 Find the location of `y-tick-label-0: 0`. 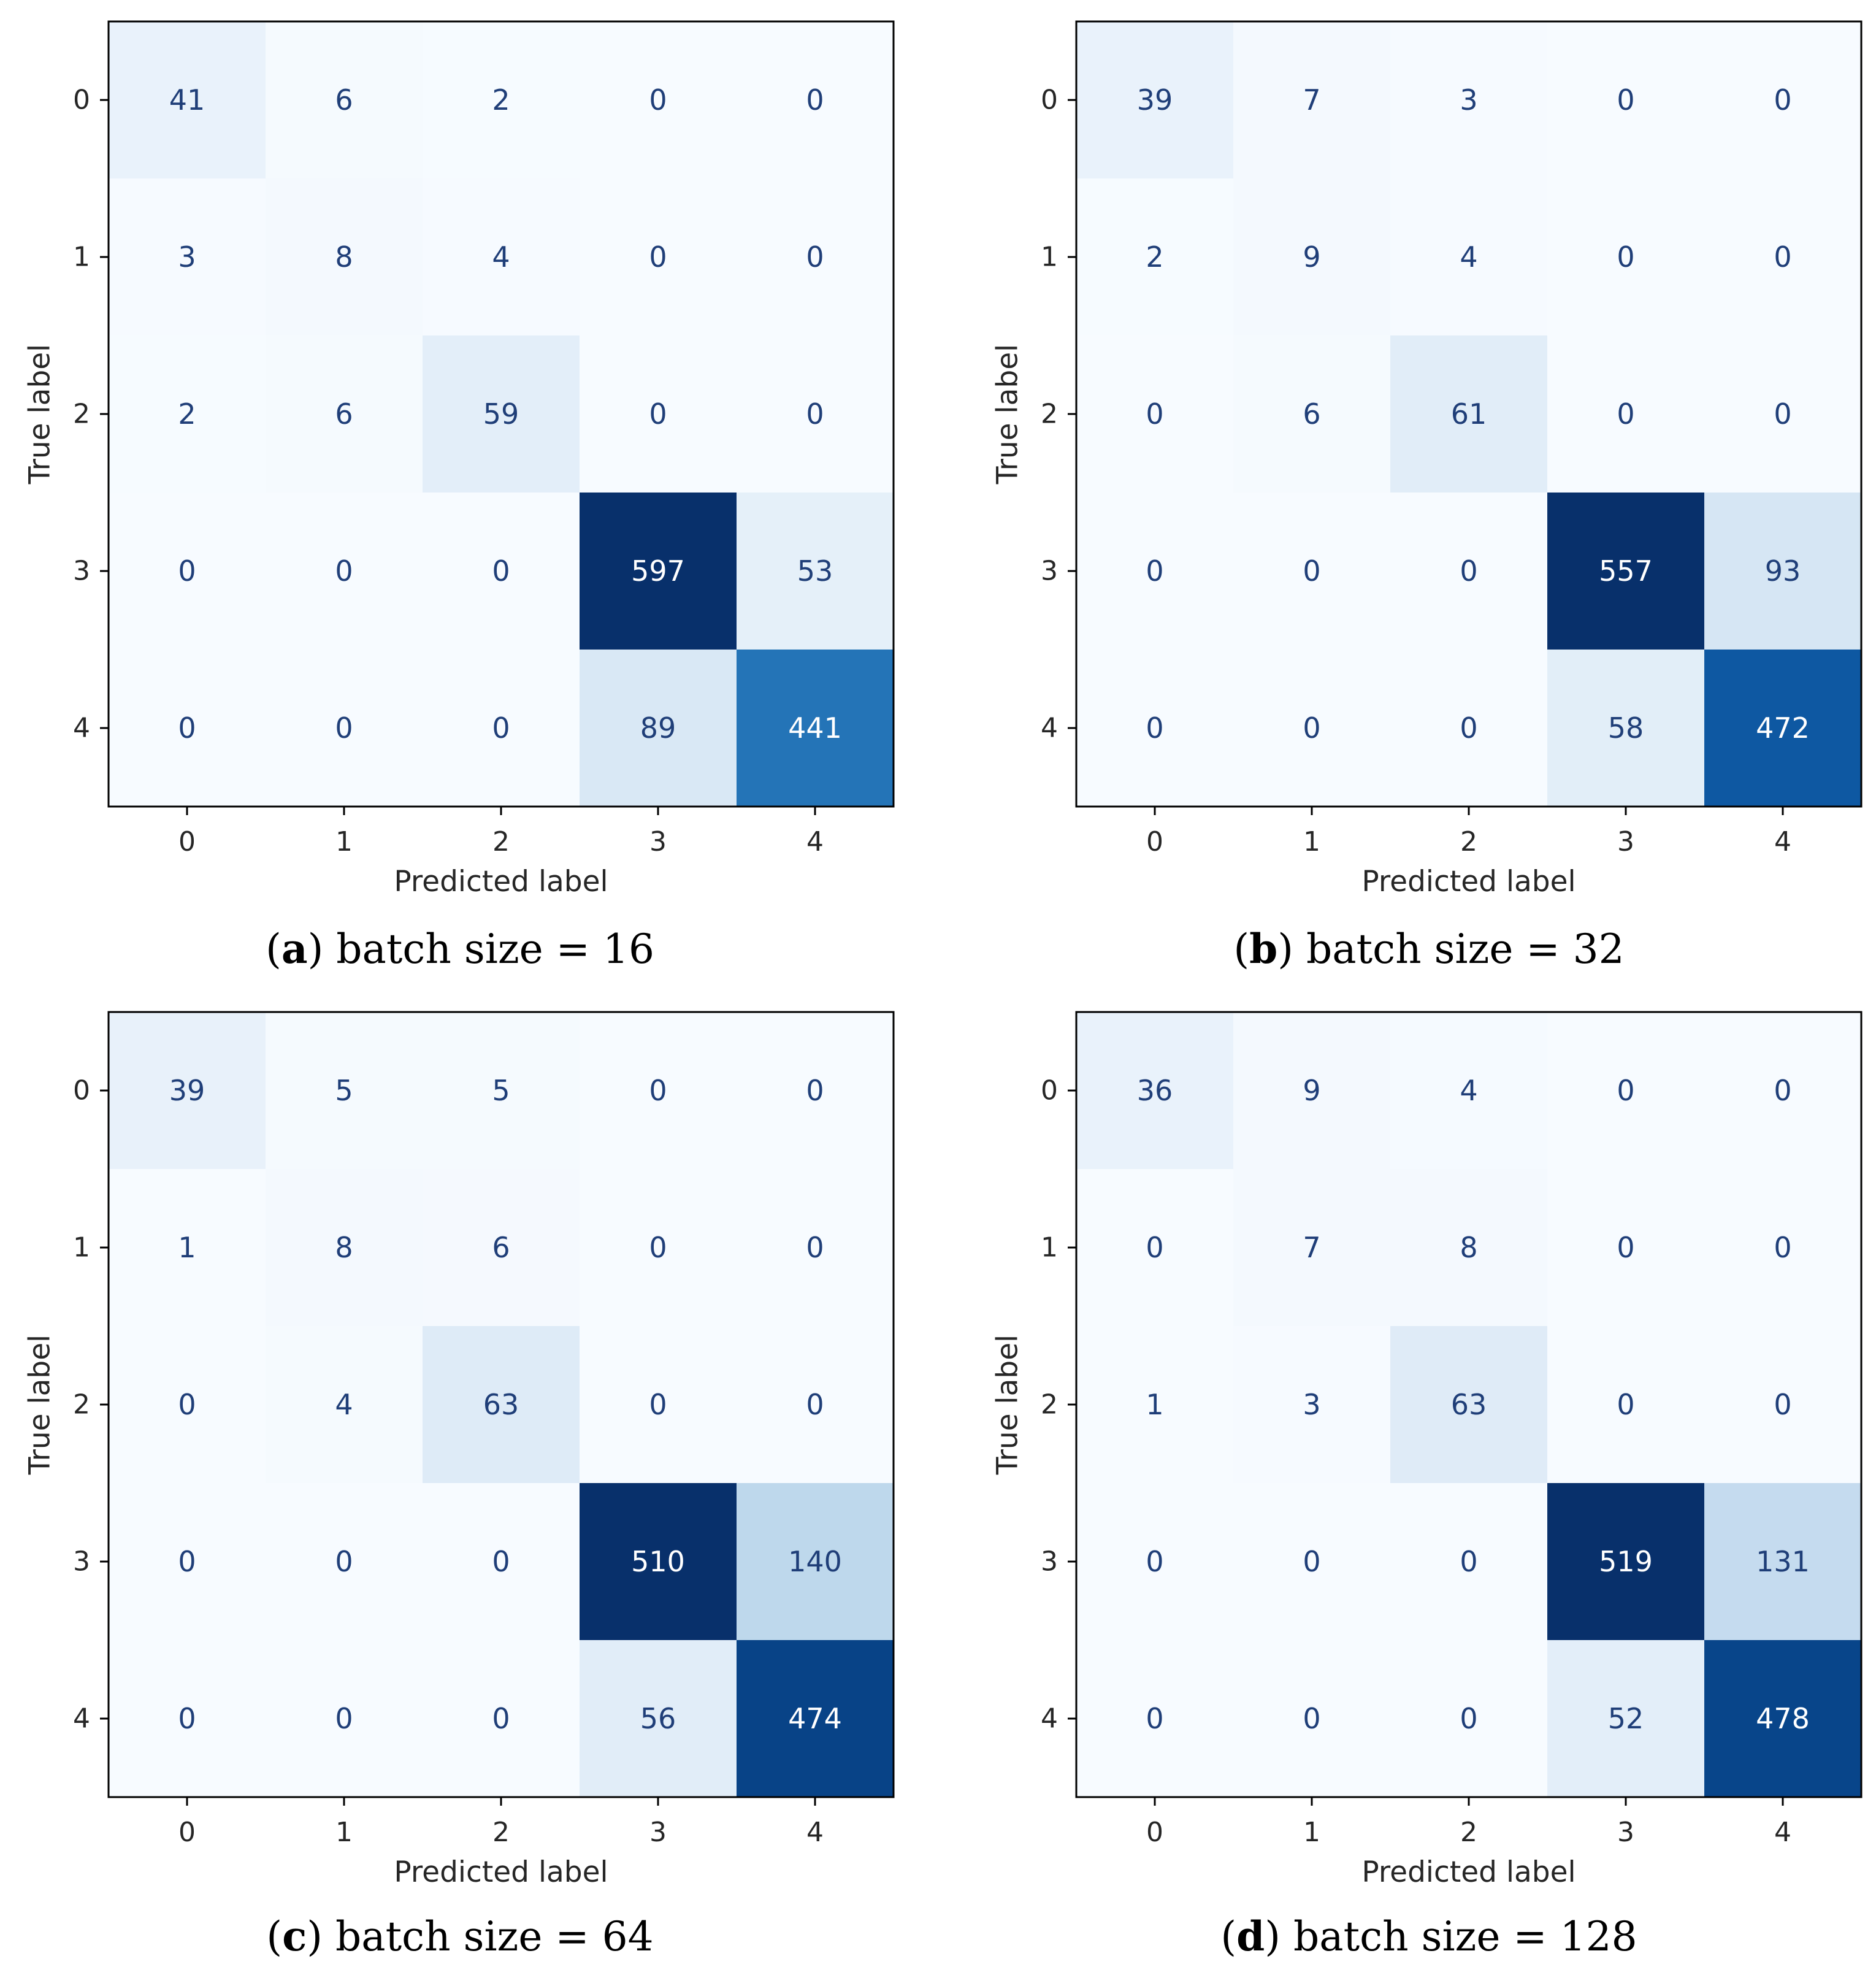

y-tick-label-0: 0 is located at coordinates (1050, 100).